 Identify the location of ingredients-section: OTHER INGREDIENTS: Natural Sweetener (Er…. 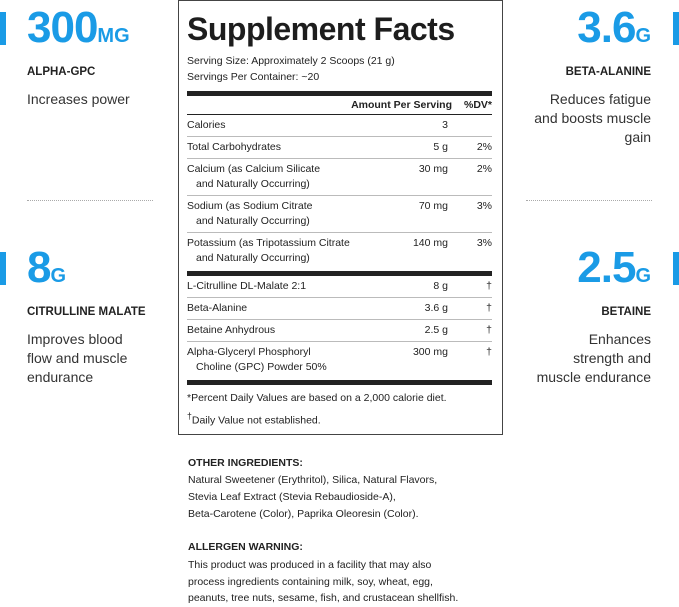
(343, 531).